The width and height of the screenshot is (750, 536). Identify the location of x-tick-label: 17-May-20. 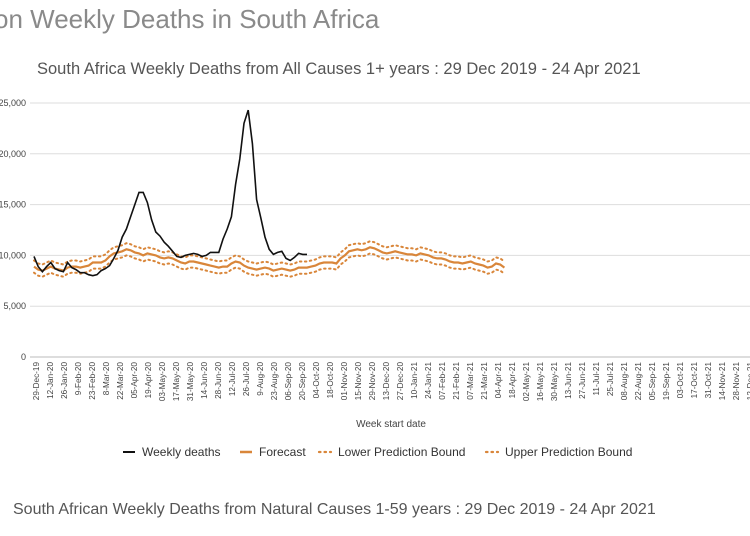
(176, 382).